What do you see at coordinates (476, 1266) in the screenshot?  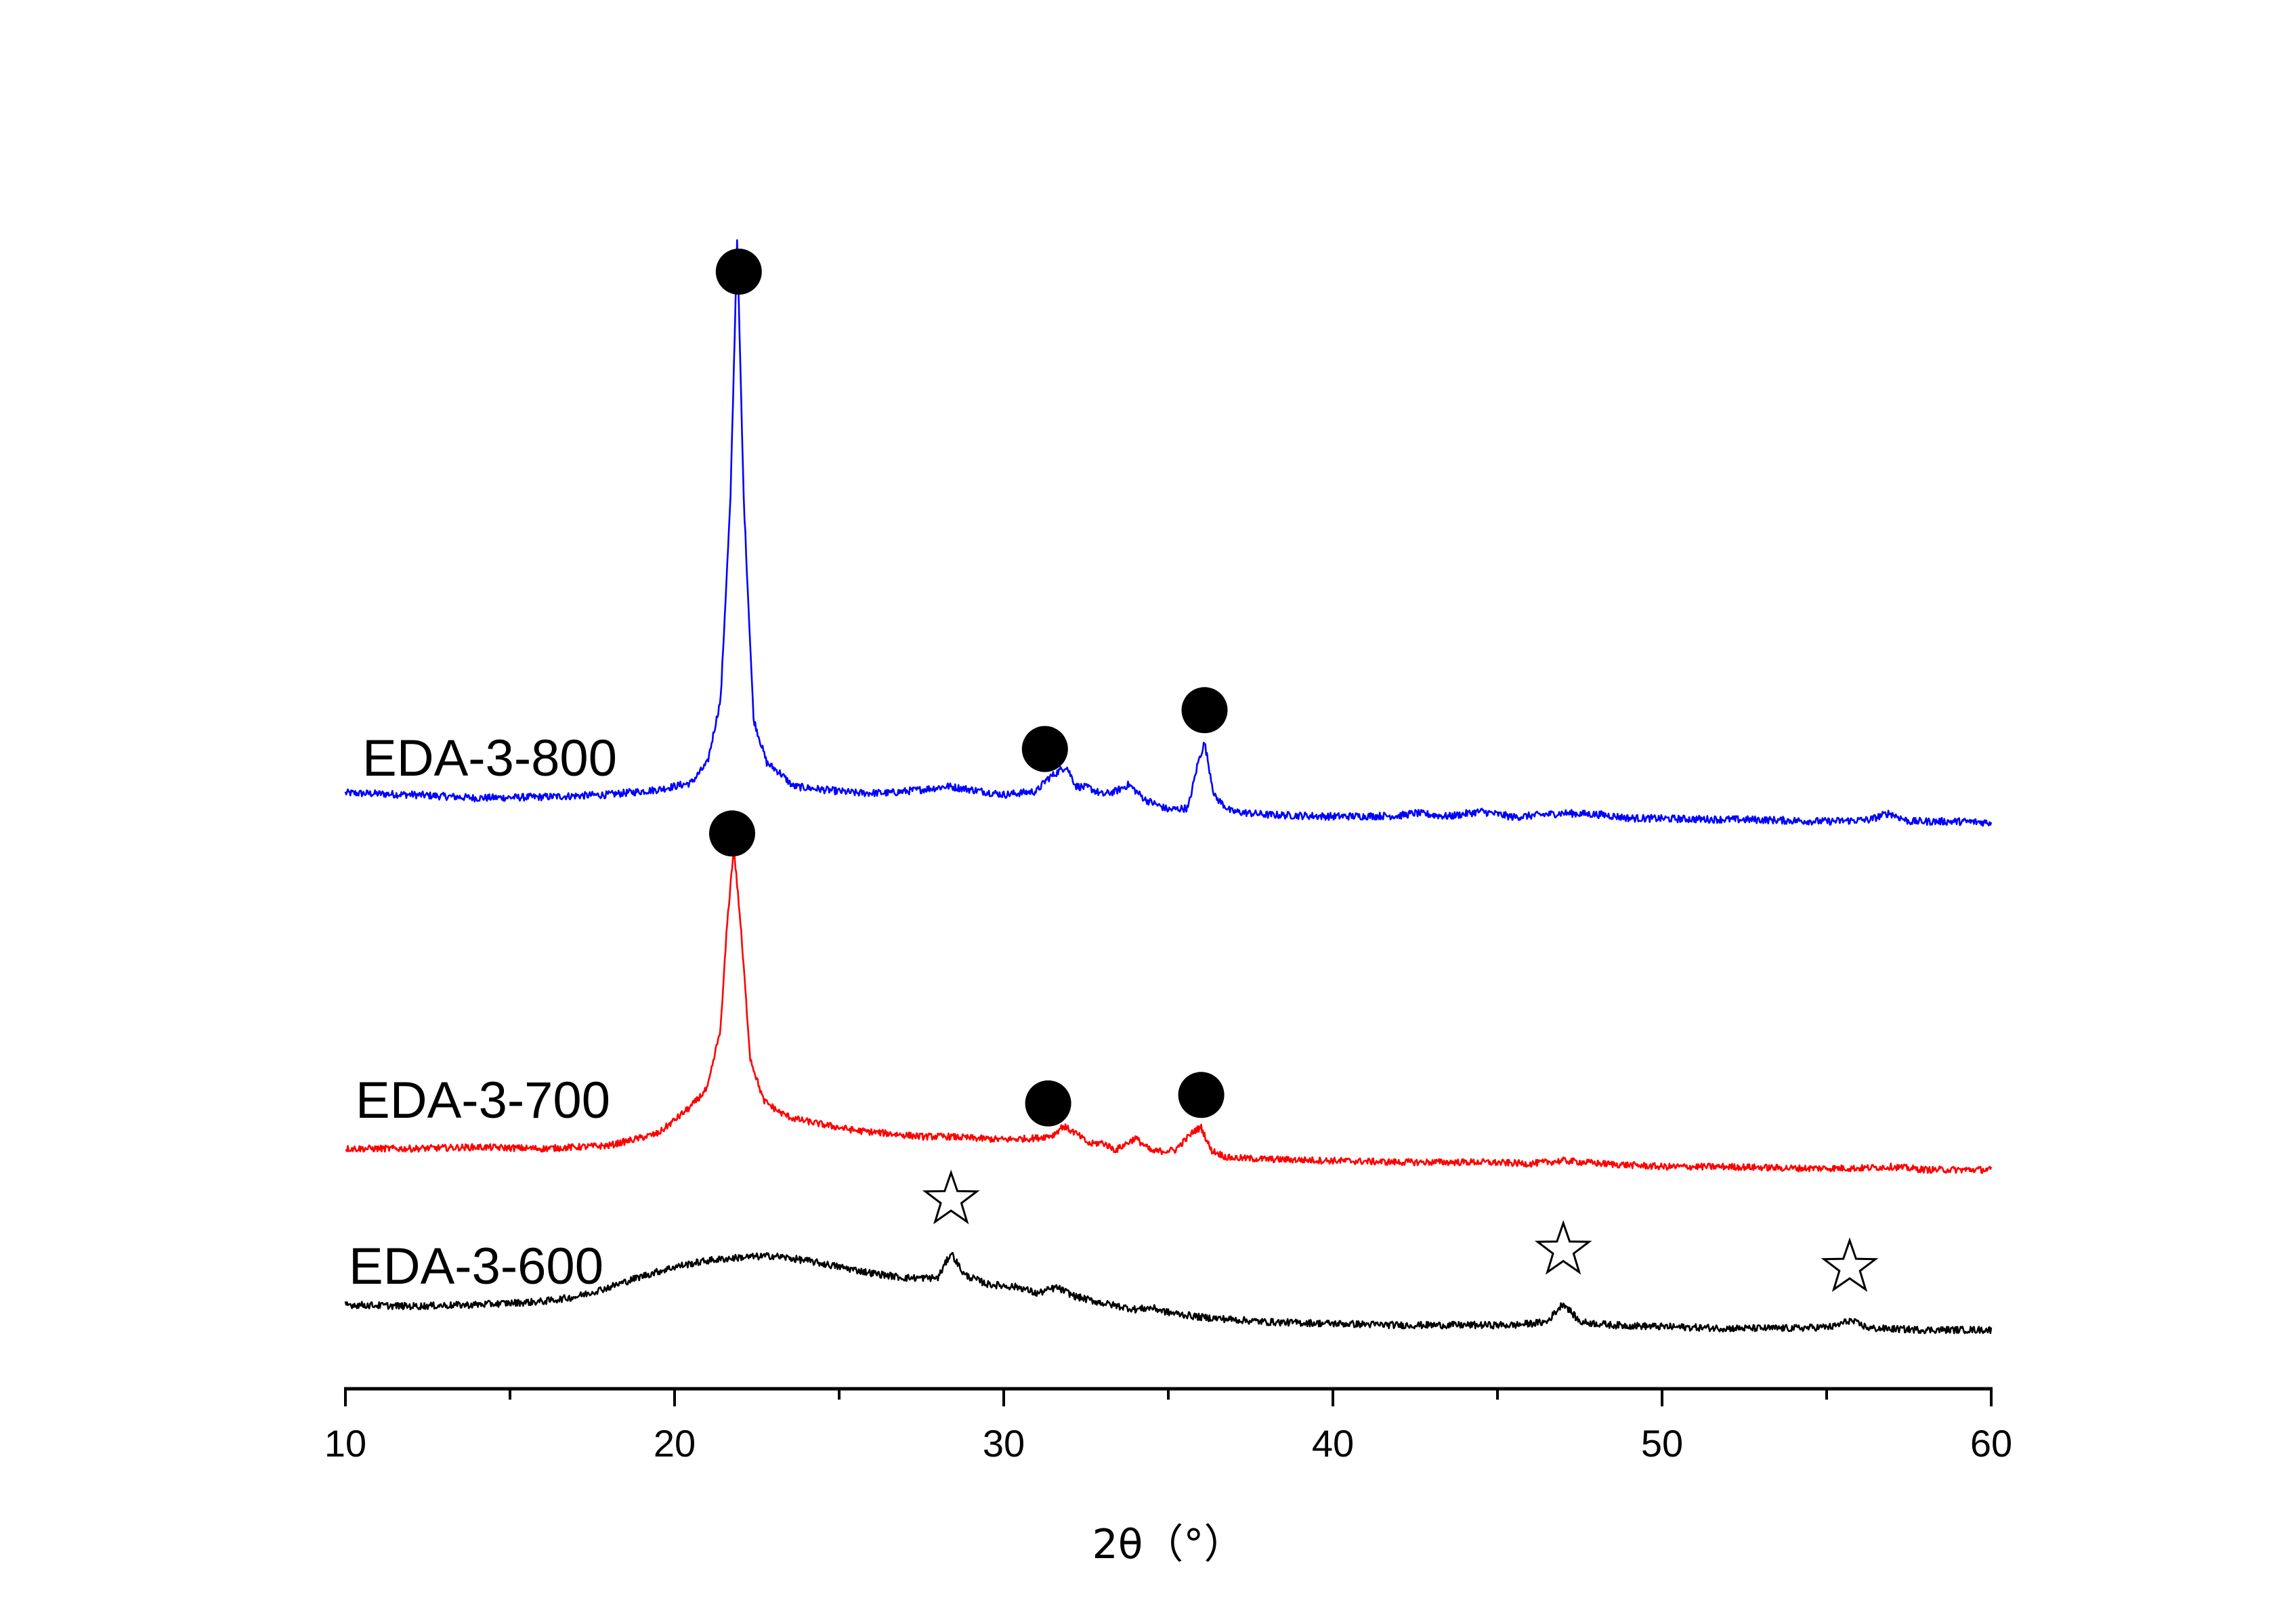 I see `series-label-eda-3-600: EDA-3-600` at bounding box center [476, 1266].